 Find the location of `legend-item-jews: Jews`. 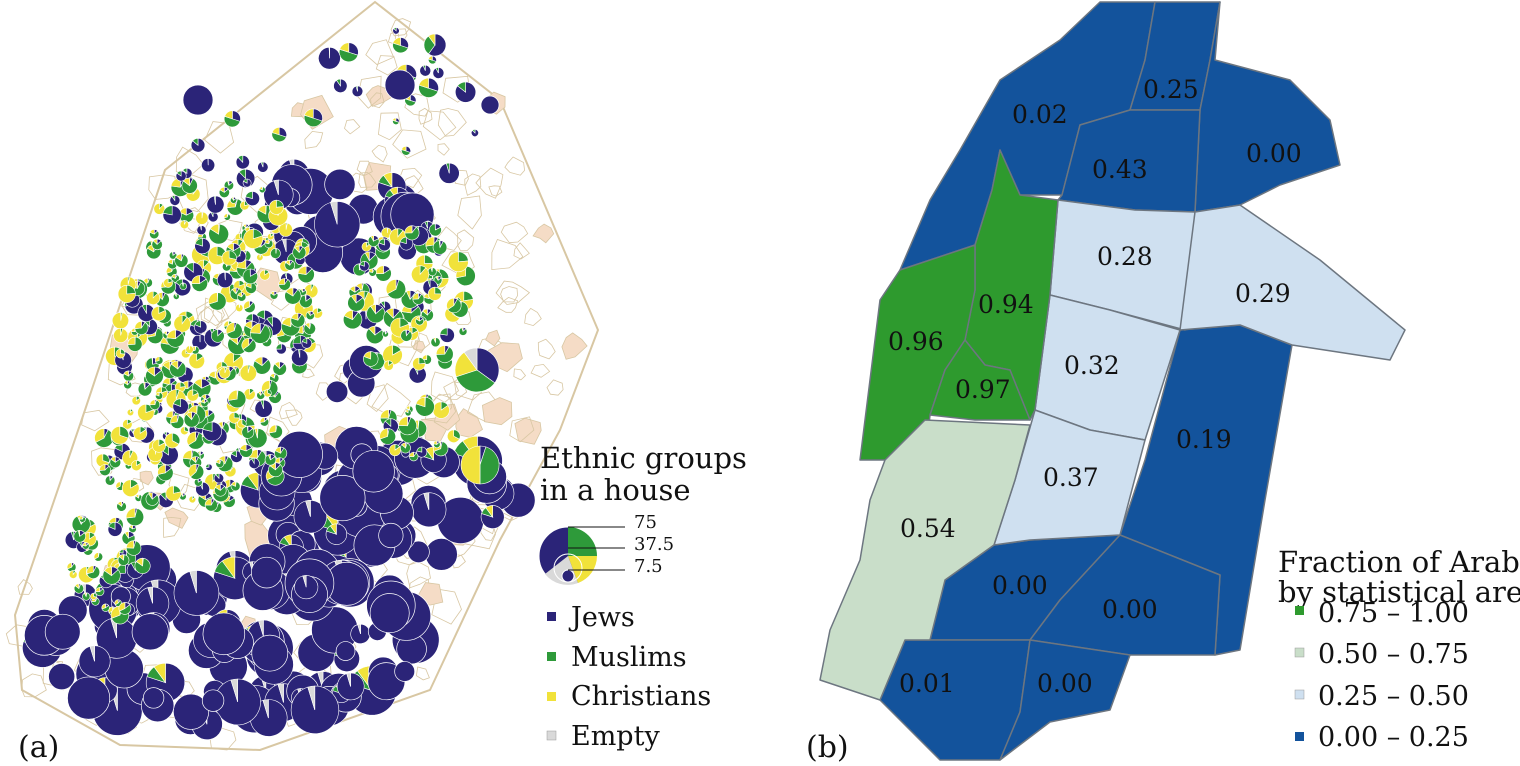

legend-item-jews: Jews is located at coordinates (591, 617).